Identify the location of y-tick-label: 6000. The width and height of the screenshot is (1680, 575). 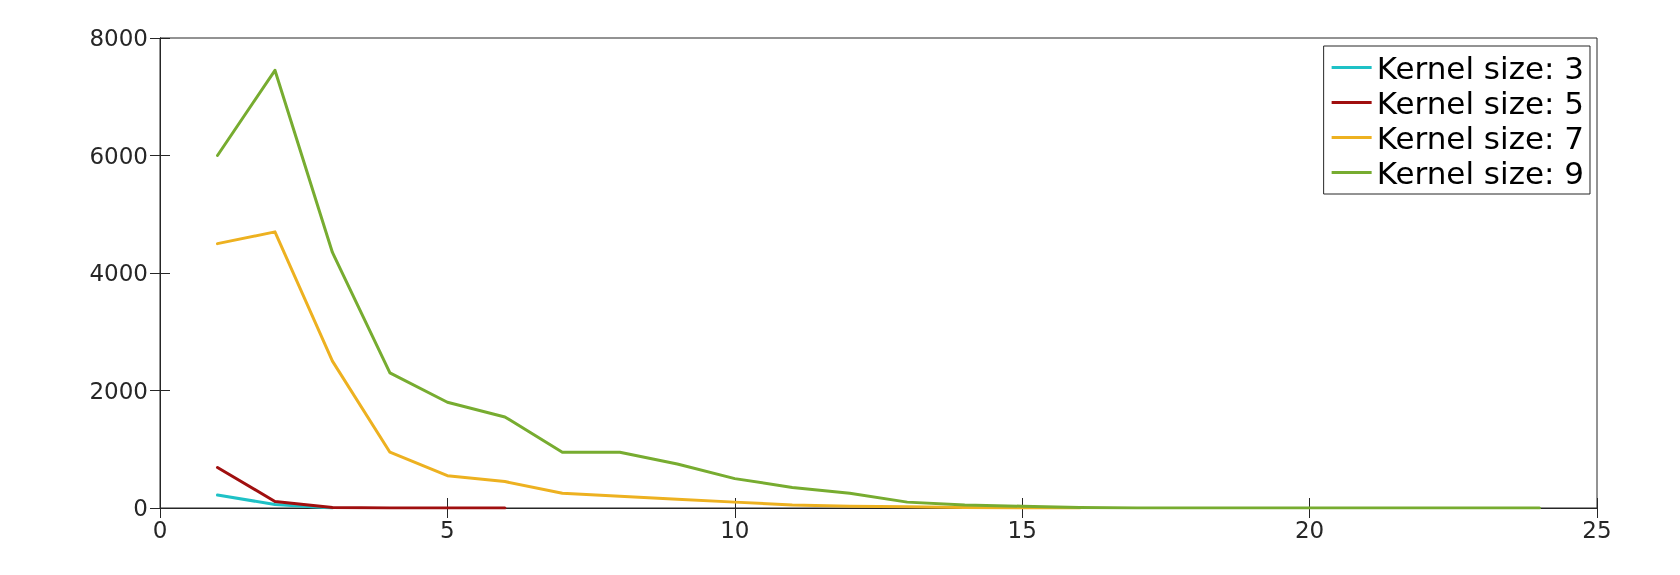
(118, 155).